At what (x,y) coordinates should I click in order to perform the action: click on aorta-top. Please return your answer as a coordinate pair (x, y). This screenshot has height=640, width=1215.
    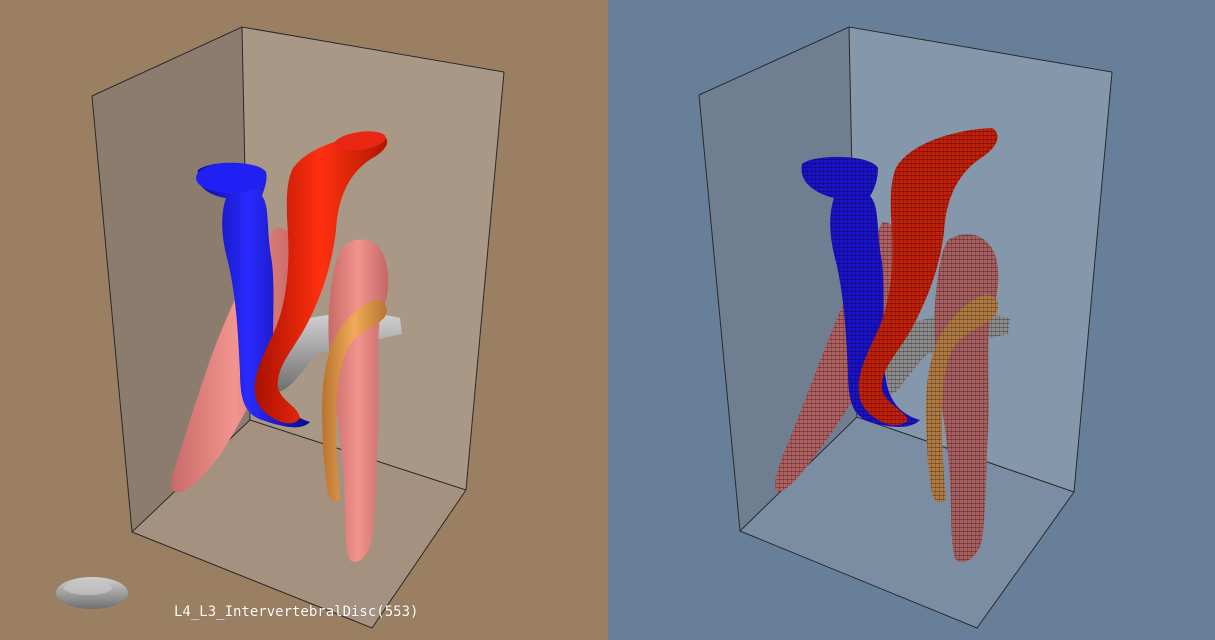
    Looking at the image, I should click on (360, 141).